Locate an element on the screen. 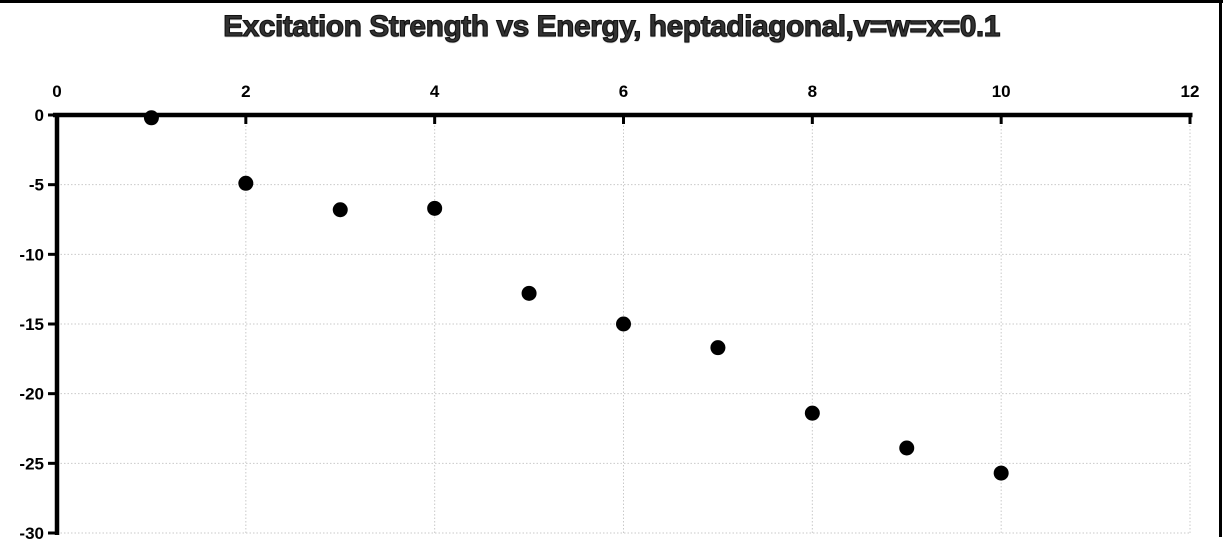 This screenshot has width=1223, height=558. x-tick-label: 0 is located at coordinates (56, 91).